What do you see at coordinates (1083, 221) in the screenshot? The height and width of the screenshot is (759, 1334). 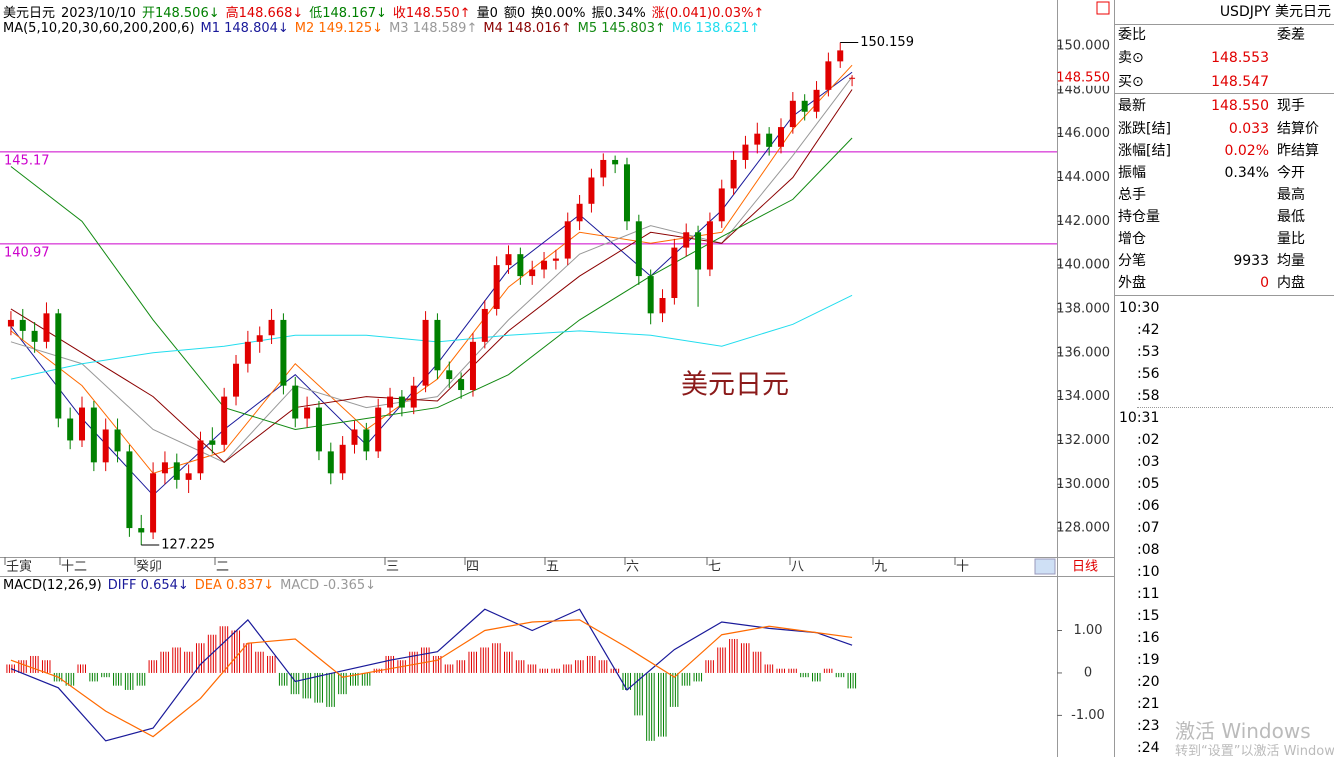 I see `y-tick-label: 142.000` at bounding box center [1083, 221].